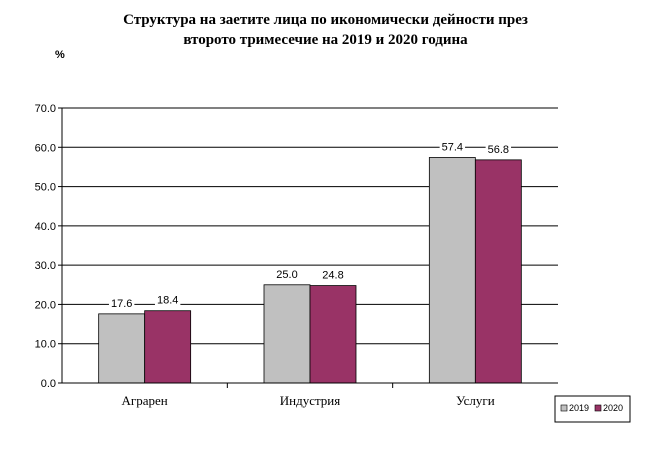  Describe the element at coordinates (613, 408) in the screenshot. I see `legend-label-2020: 2020` at that location.